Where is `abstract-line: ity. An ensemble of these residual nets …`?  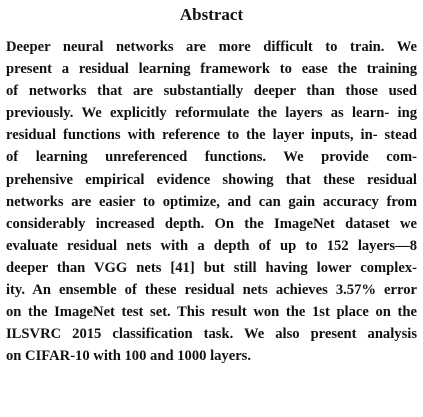
abstract-line: ity. An ensemble of these residual nets … is located at coordinates (211, 290).